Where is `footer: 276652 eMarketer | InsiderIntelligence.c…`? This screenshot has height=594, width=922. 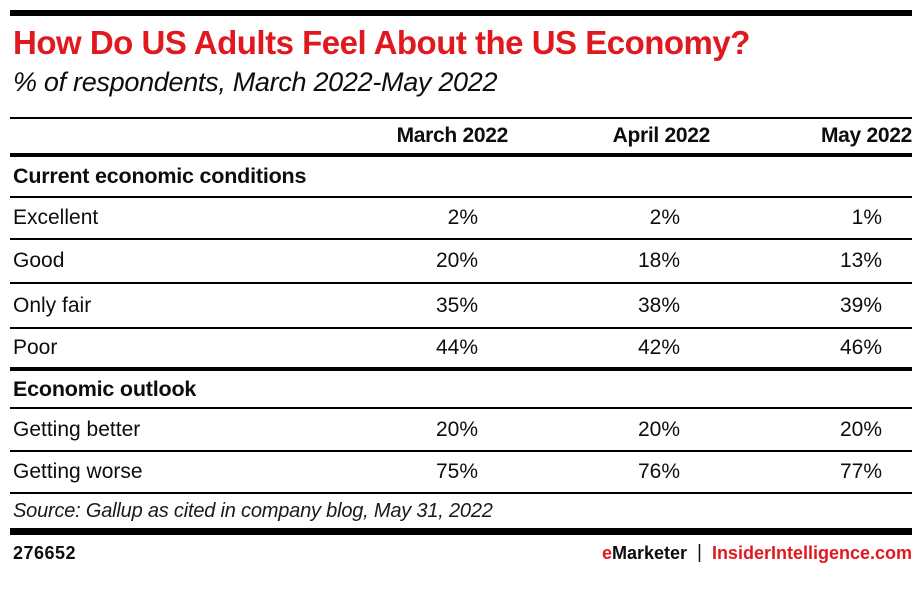 footer: 276652 eMarketer | InsiderIntelligence.c… is located at coordinates (461, 553).